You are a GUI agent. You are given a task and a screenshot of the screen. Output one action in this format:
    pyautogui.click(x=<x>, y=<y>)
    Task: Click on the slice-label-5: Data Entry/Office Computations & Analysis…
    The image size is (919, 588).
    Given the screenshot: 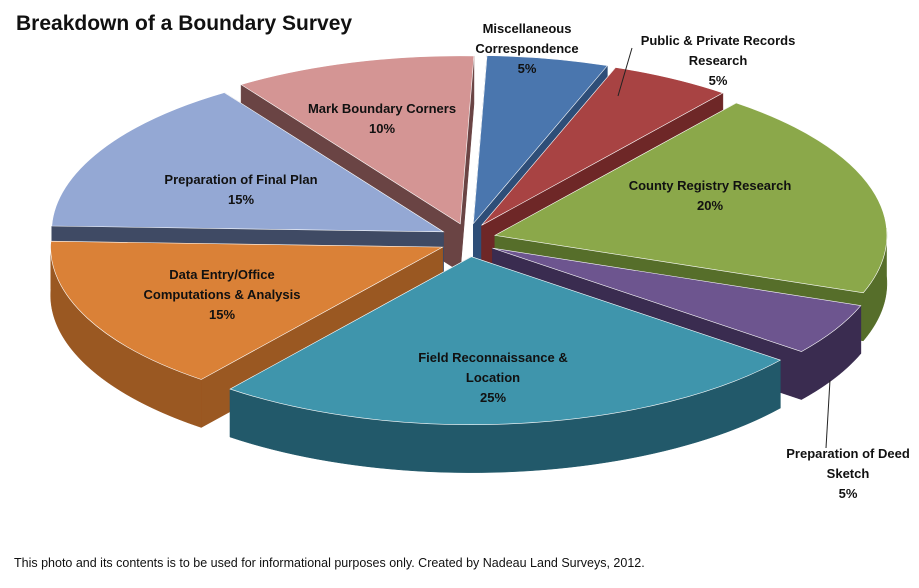 What is the action you would take?
    pyautogui.click(x=222, y=294)
    